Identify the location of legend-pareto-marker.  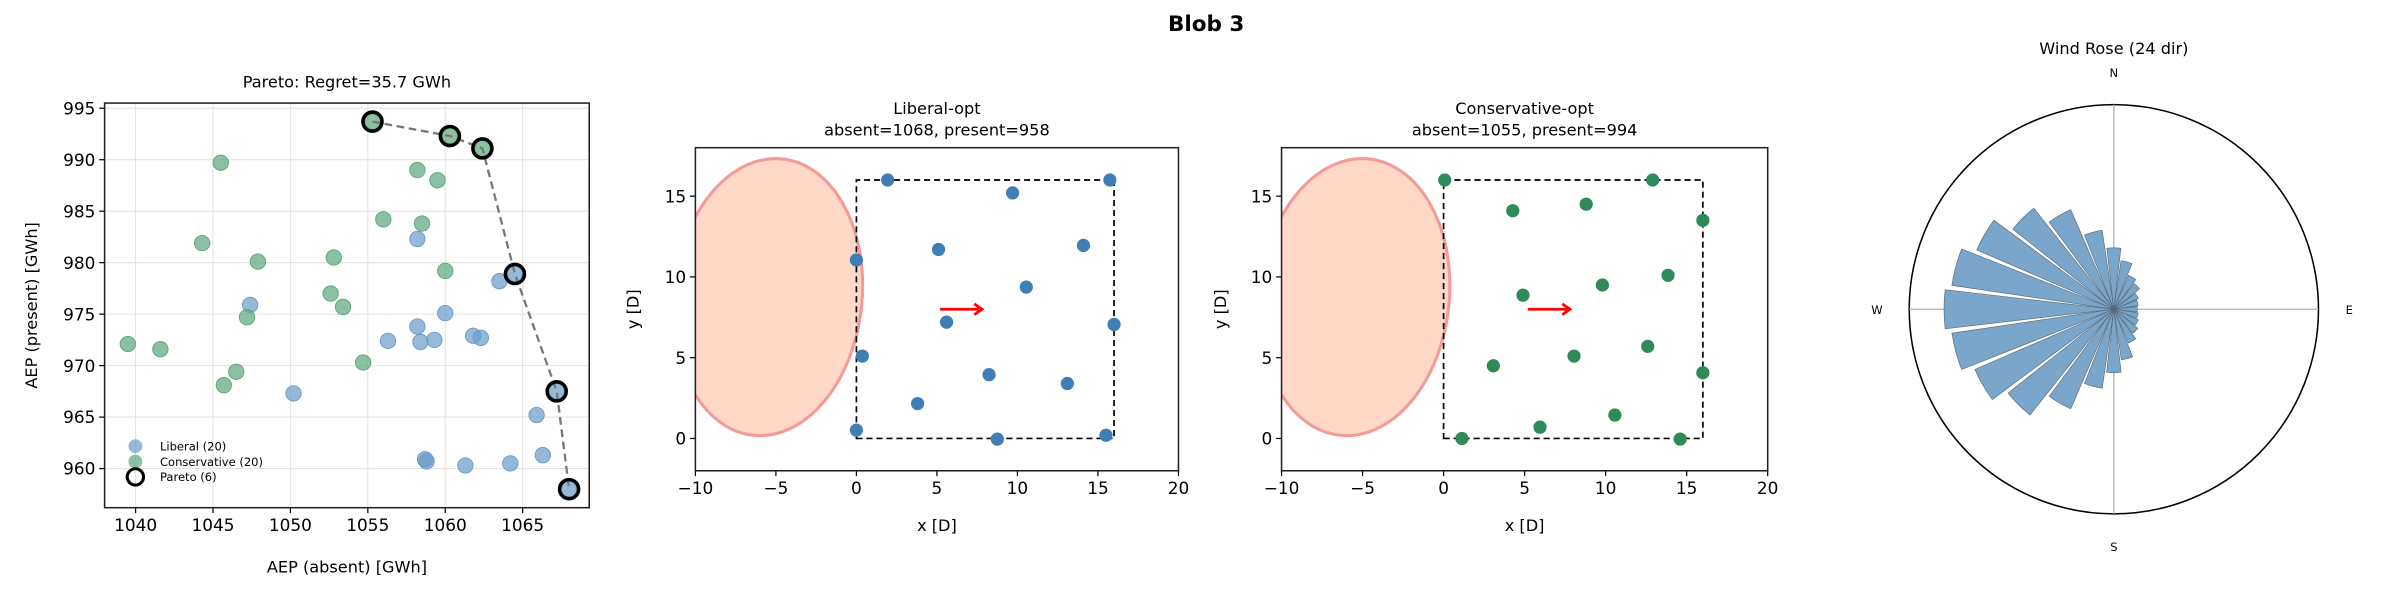
(135, 477).